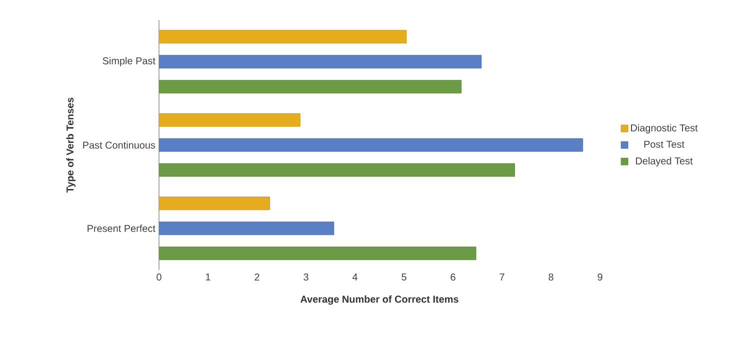  What do you see at coordinates (502, 277) in the screenshot?
I see `x-tick-label: 7` at bounding box center [502, 277].